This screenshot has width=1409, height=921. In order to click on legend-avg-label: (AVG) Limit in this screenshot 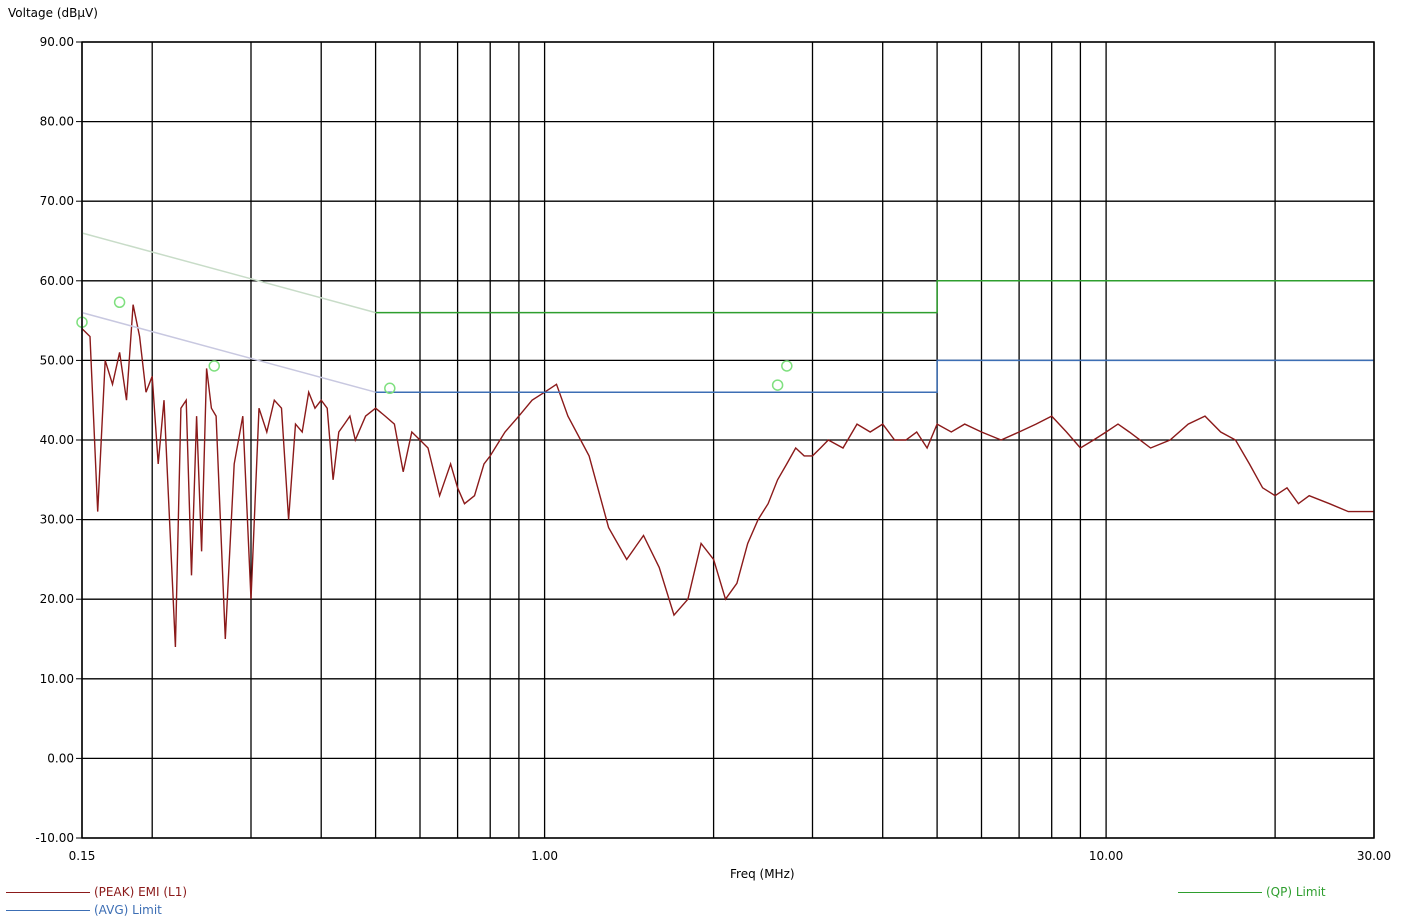, I will do `click(128, 910)`.